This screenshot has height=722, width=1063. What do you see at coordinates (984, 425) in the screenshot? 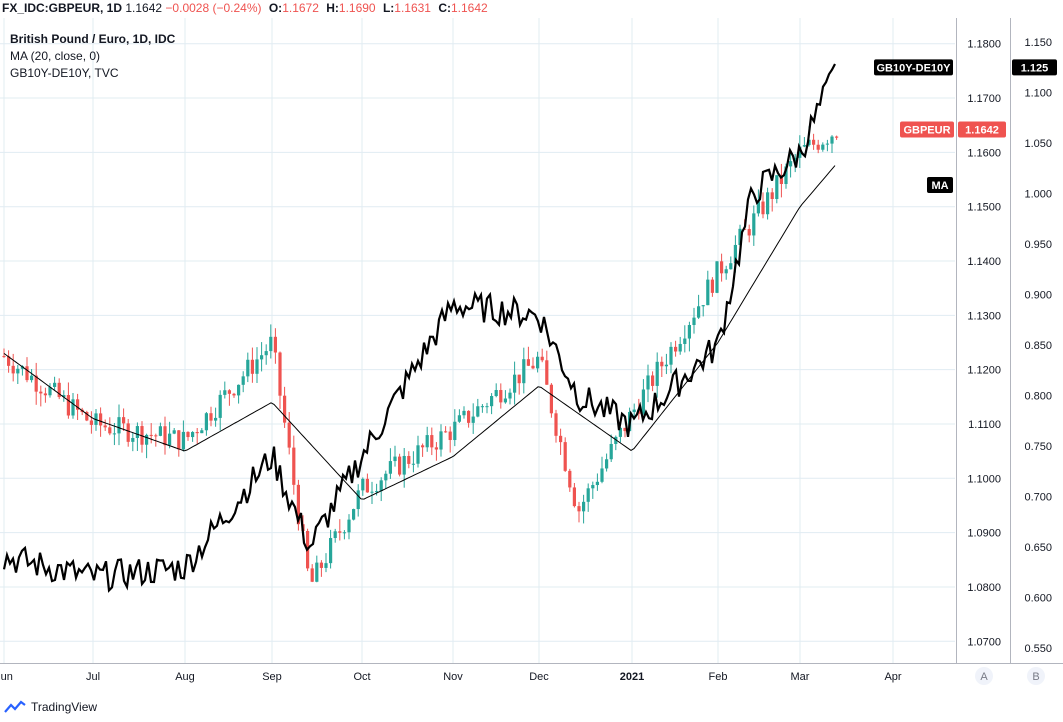
I see `axis-a-tick-label: 1.1100` at bounding box center [984, 425].